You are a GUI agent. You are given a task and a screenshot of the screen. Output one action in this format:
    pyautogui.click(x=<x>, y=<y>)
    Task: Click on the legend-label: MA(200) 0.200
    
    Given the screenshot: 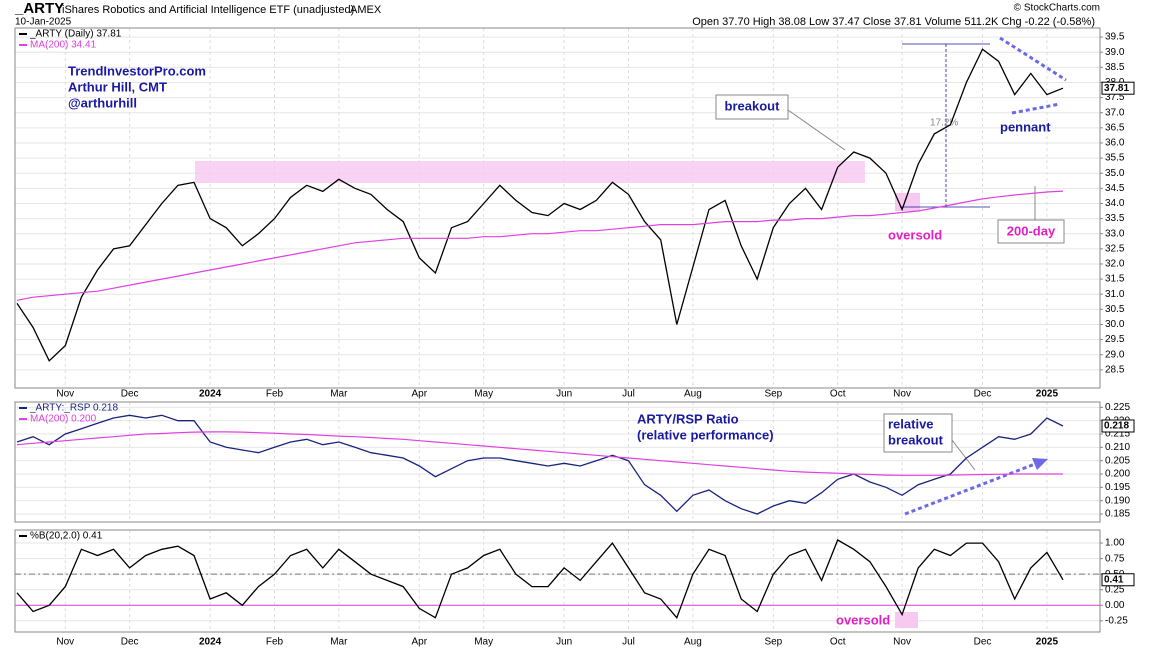 What is the action you would take?
    pyautogui.click(x=63, y=419)
    